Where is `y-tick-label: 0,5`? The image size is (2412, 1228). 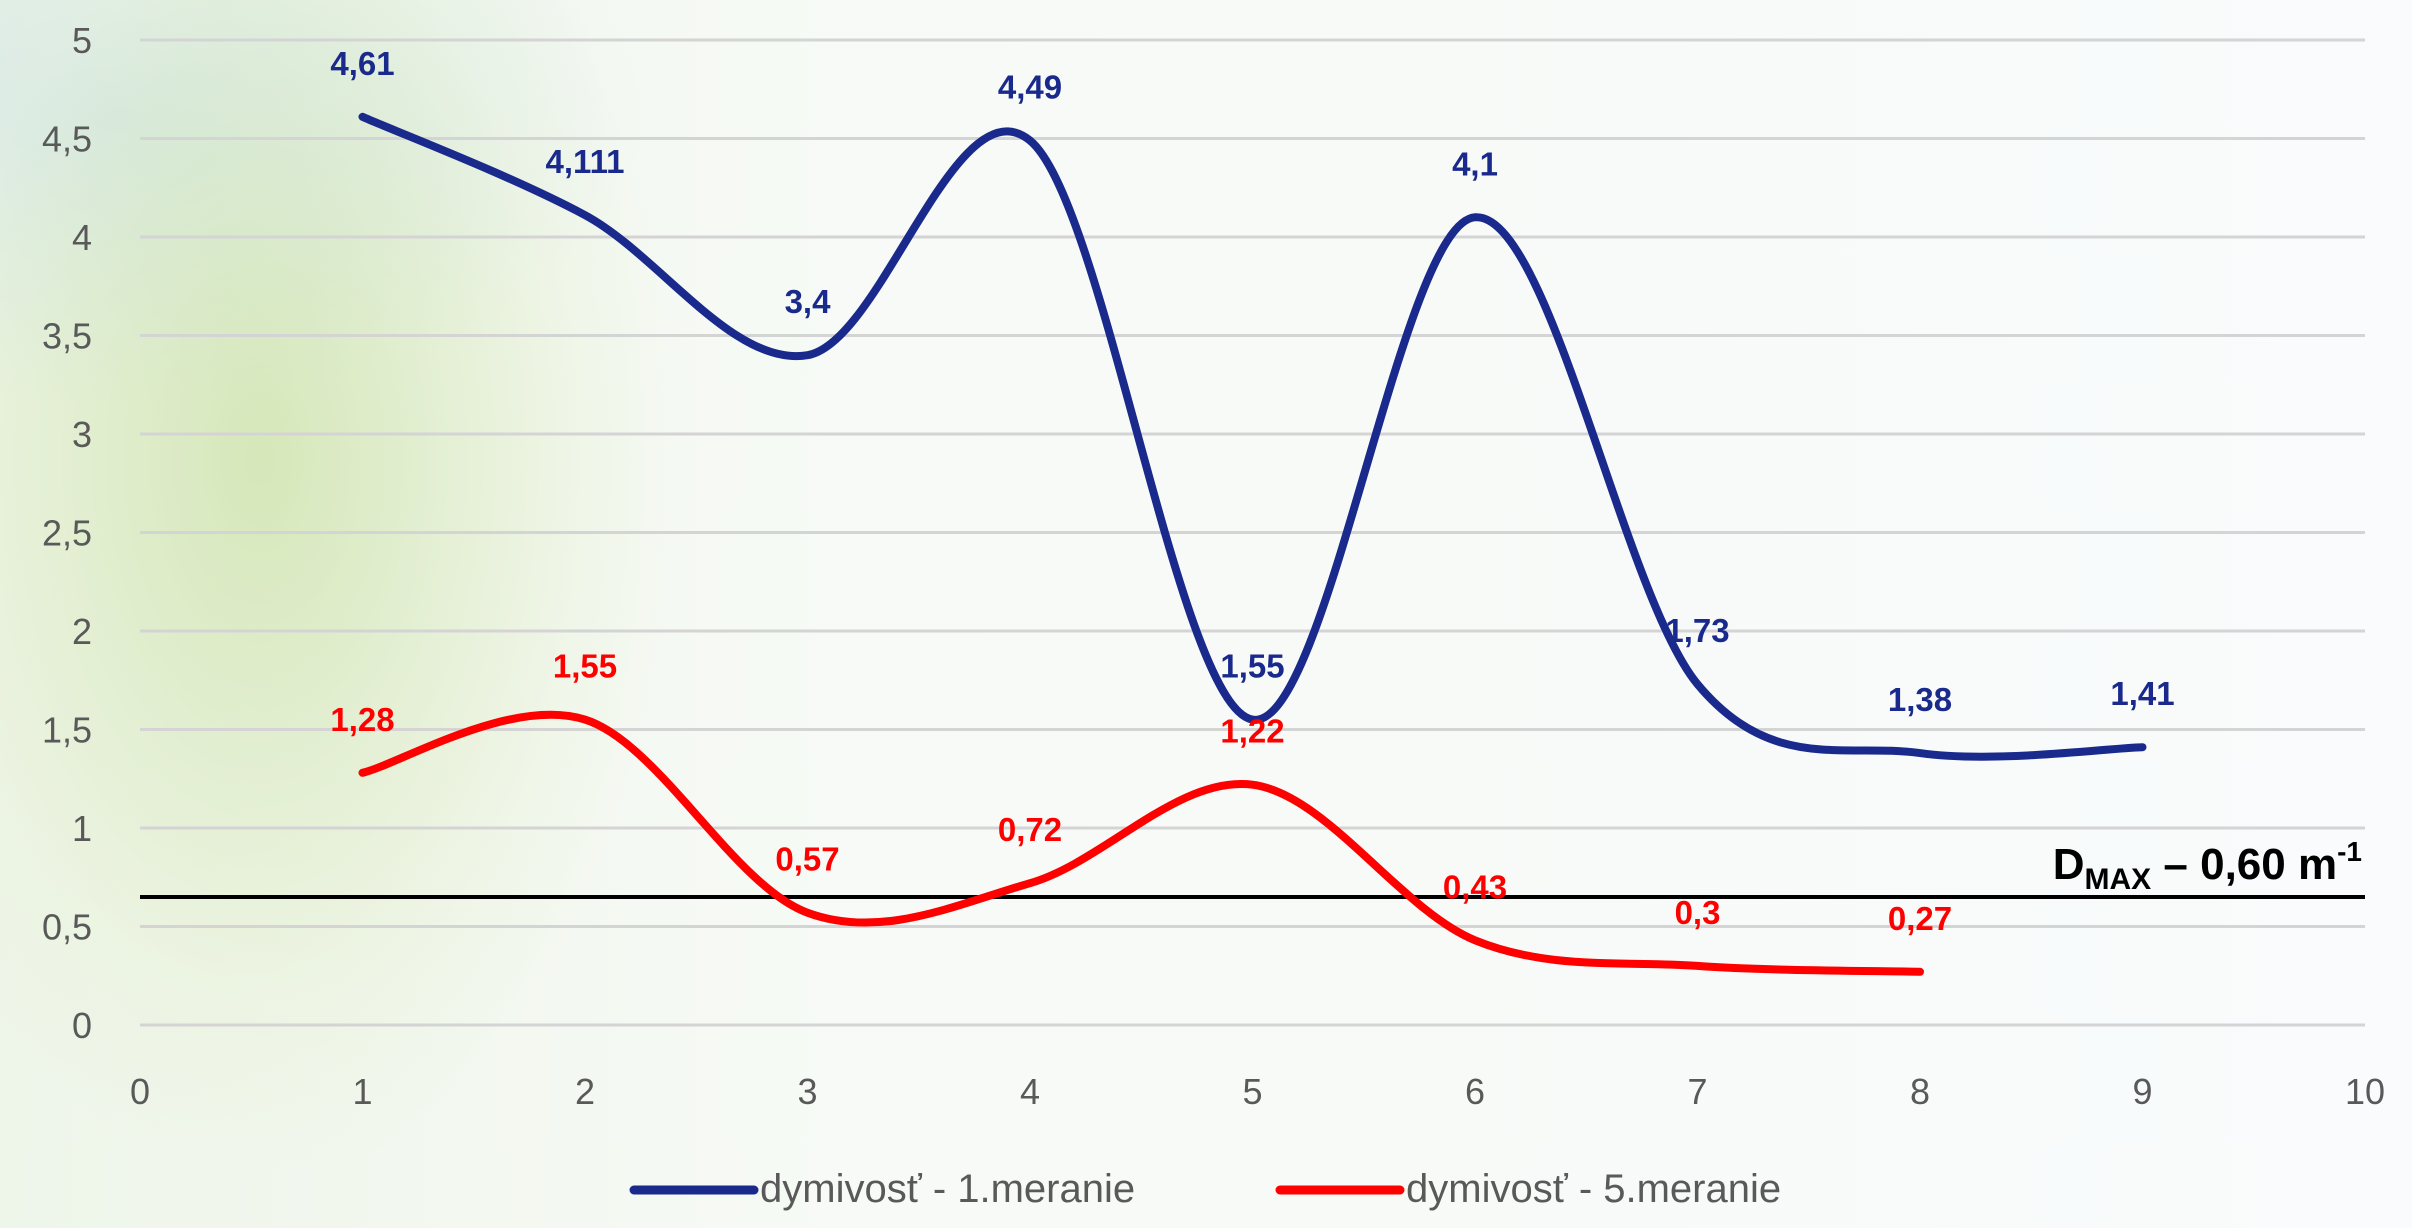
y-tick-label: 0,5 is located at coordinates (67, 927).